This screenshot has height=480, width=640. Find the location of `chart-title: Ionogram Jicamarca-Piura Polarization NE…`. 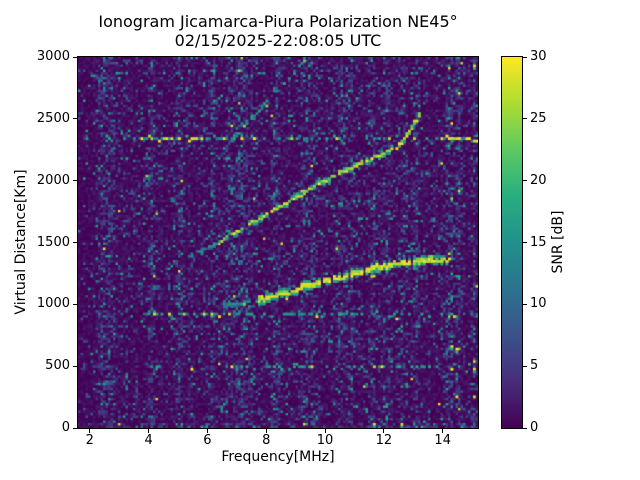

chart-title: Ionogram Jicamarca-Piura Polarization NE… is located at coordinates (278, 21).